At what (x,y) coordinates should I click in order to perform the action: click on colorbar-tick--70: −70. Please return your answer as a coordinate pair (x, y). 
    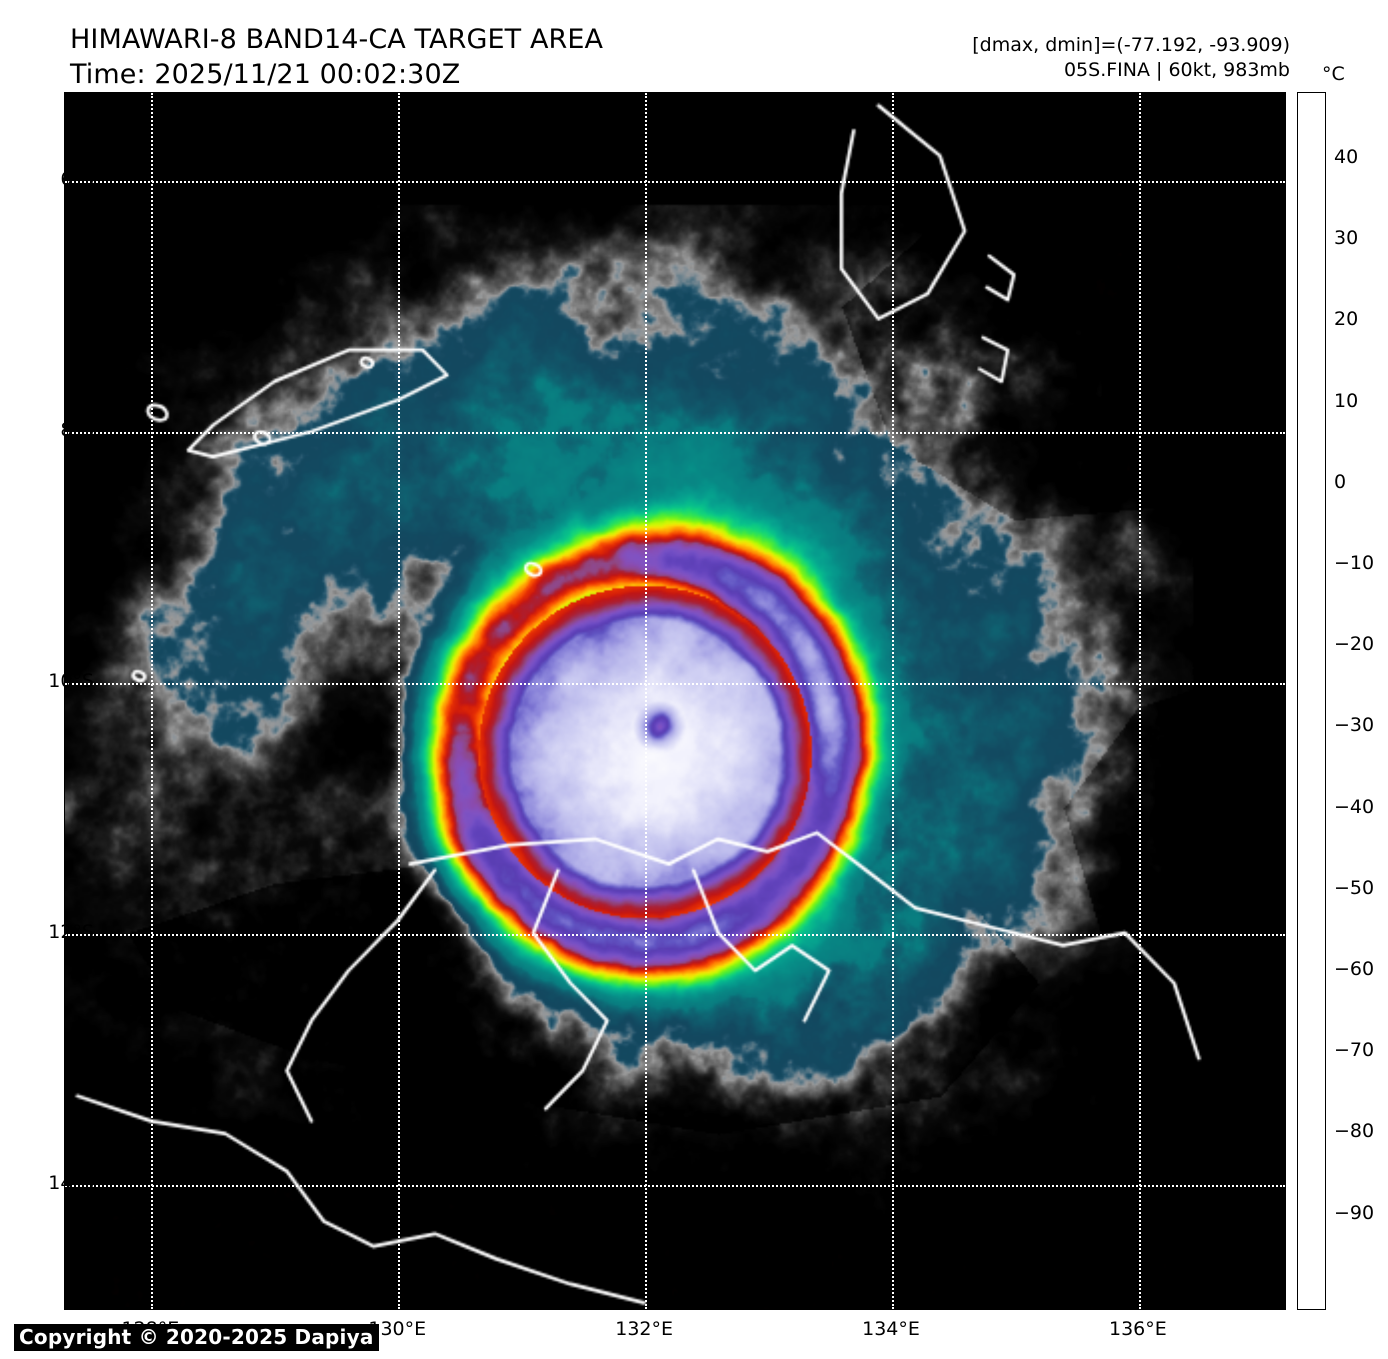
    Looking at the image, I should click on (1354, 1050).